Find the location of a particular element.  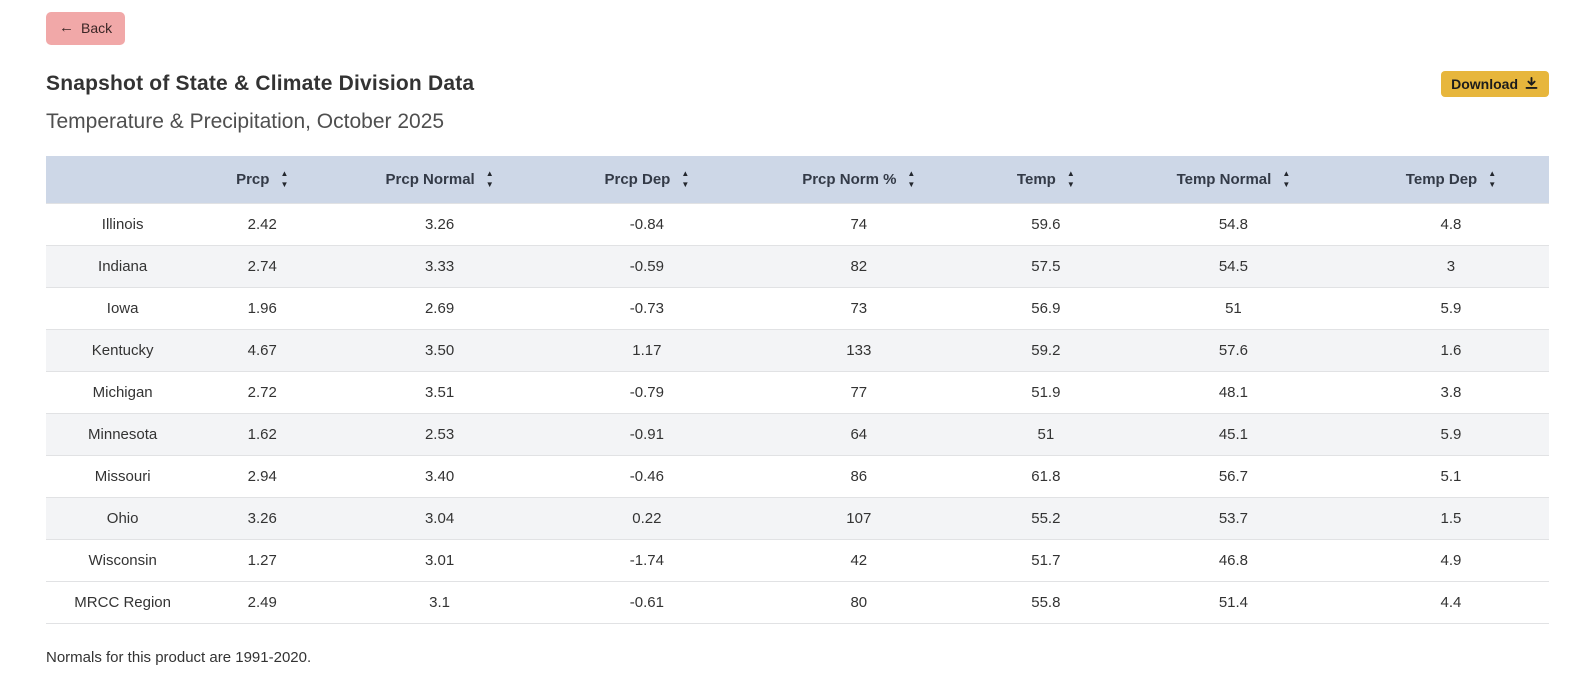

state-cell: MRCC Region is located at coordinates (123, 603).